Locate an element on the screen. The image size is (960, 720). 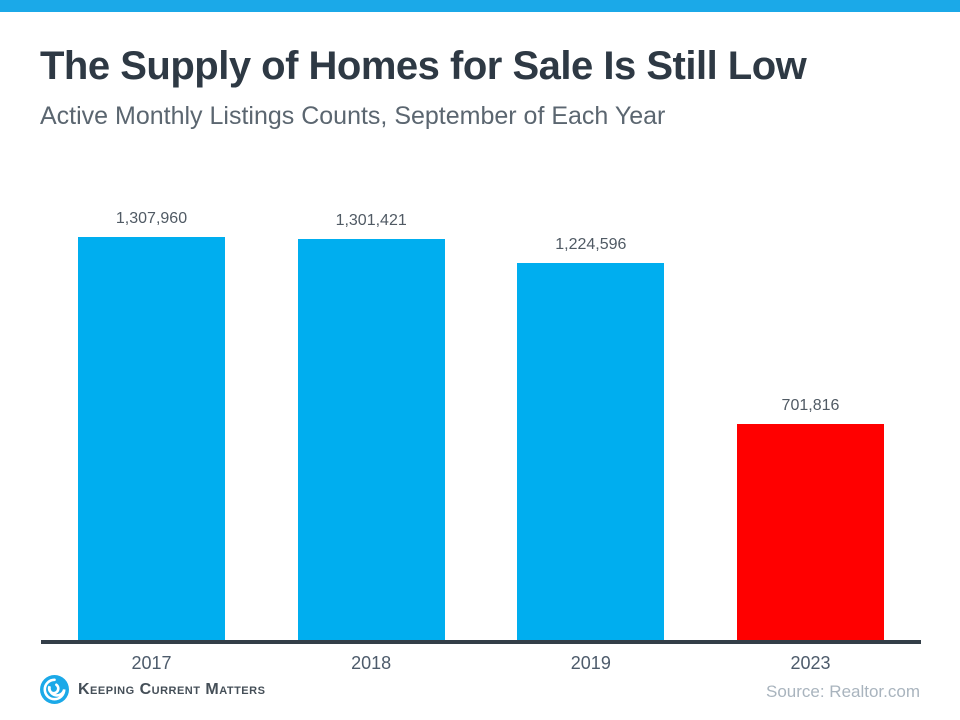
brand-logo: Keeping Current Matters is located at coordinates (152, 689).